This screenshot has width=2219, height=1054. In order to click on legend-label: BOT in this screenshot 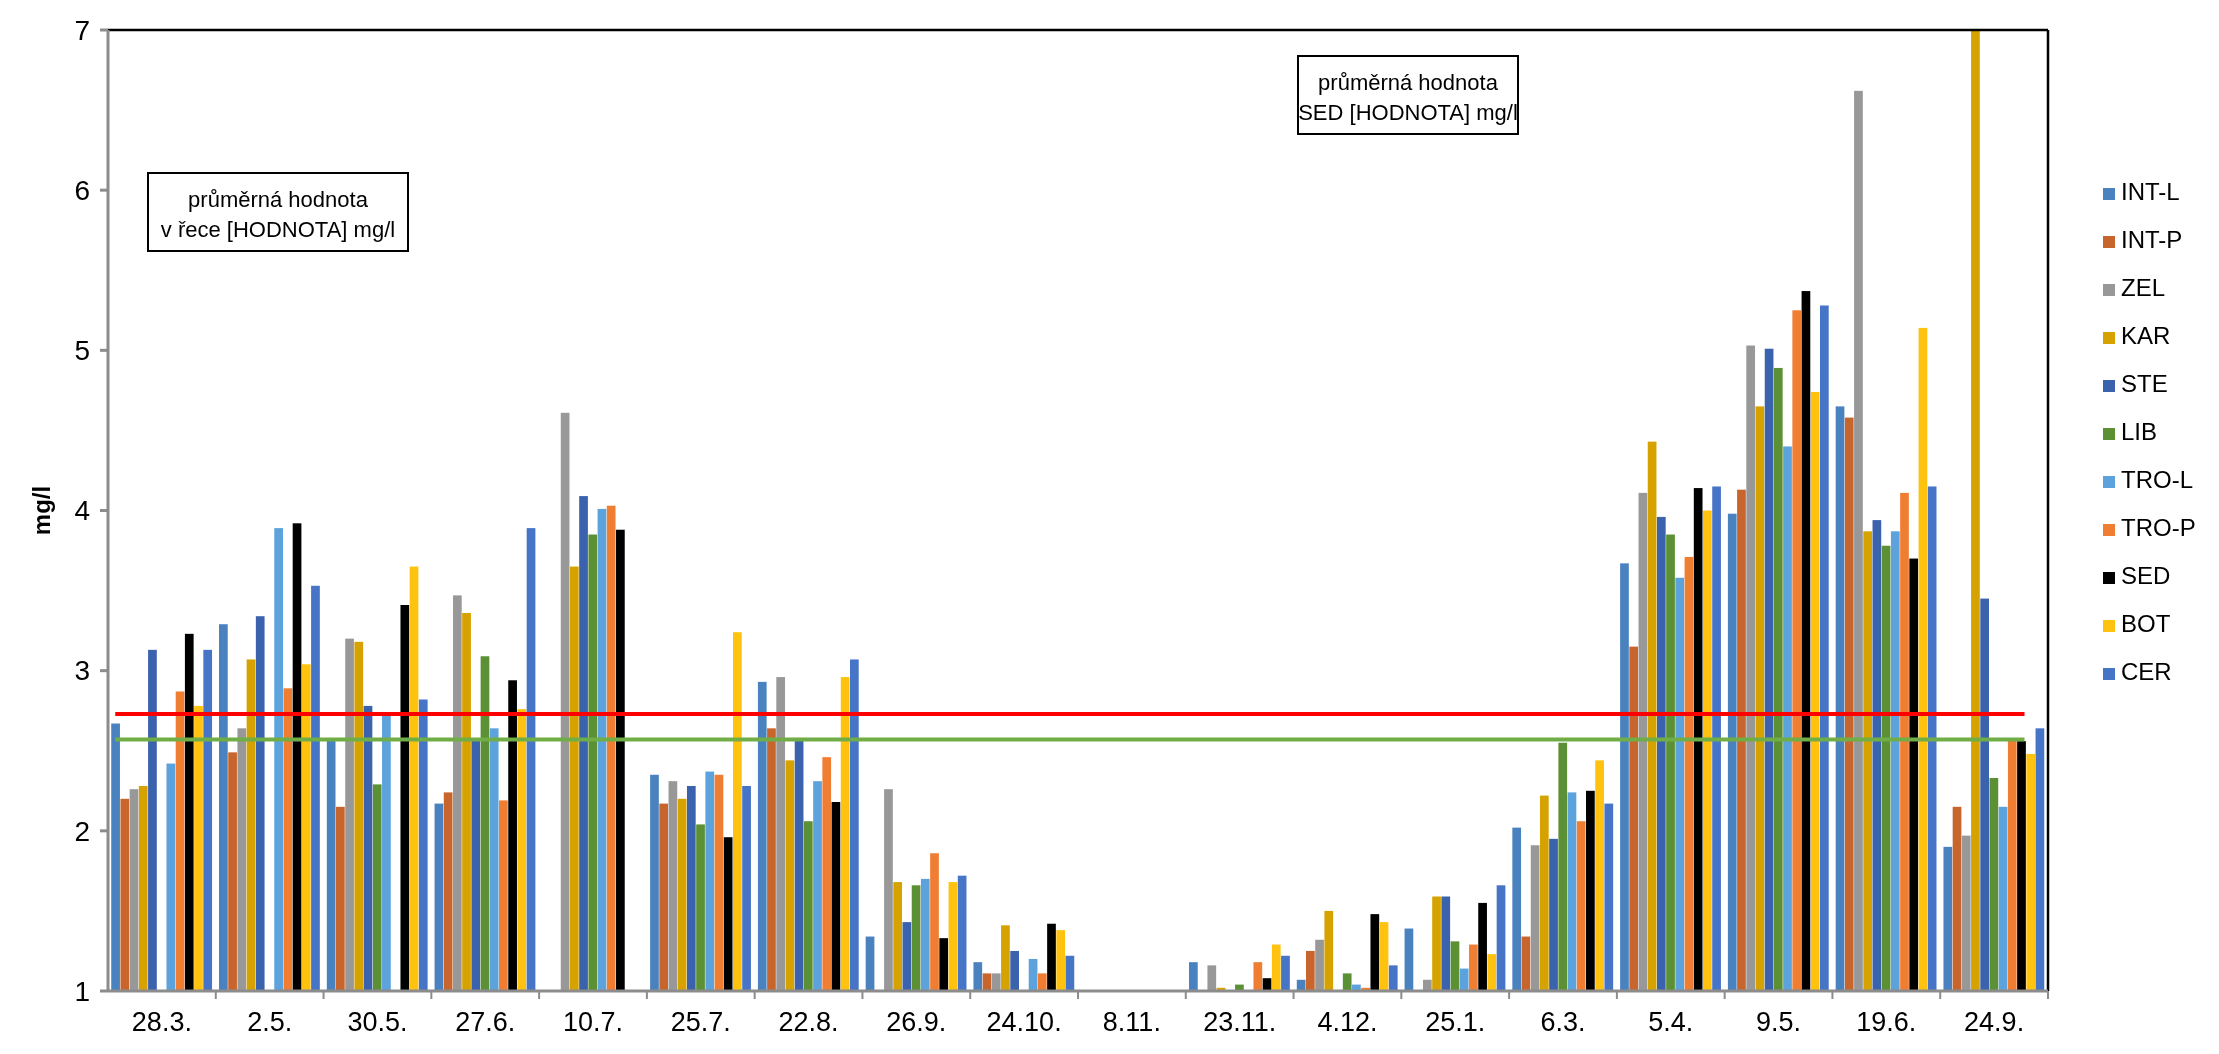, I will do `click(2146, 623)`.